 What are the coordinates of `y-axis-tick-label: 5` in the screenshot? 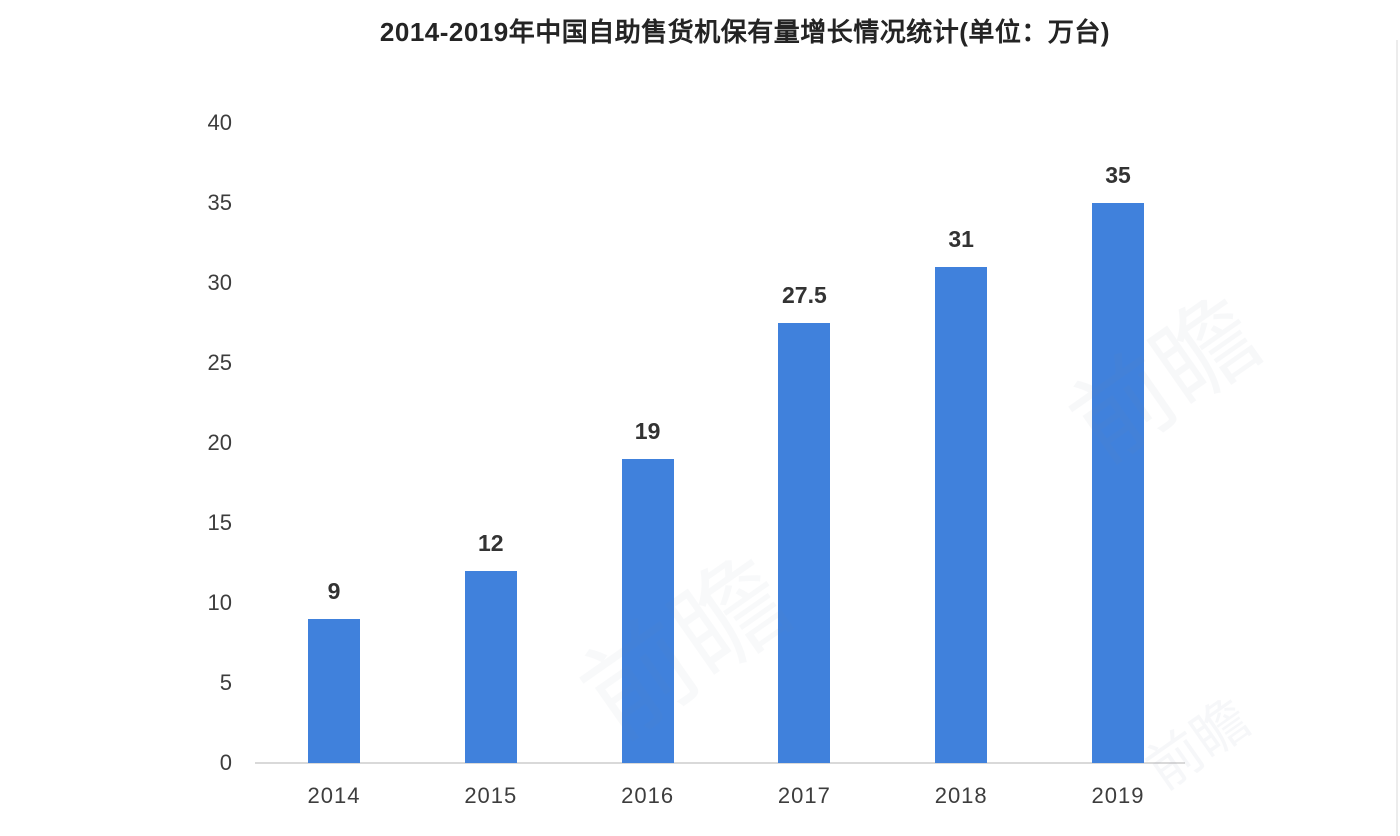 It's located at (225, 682).